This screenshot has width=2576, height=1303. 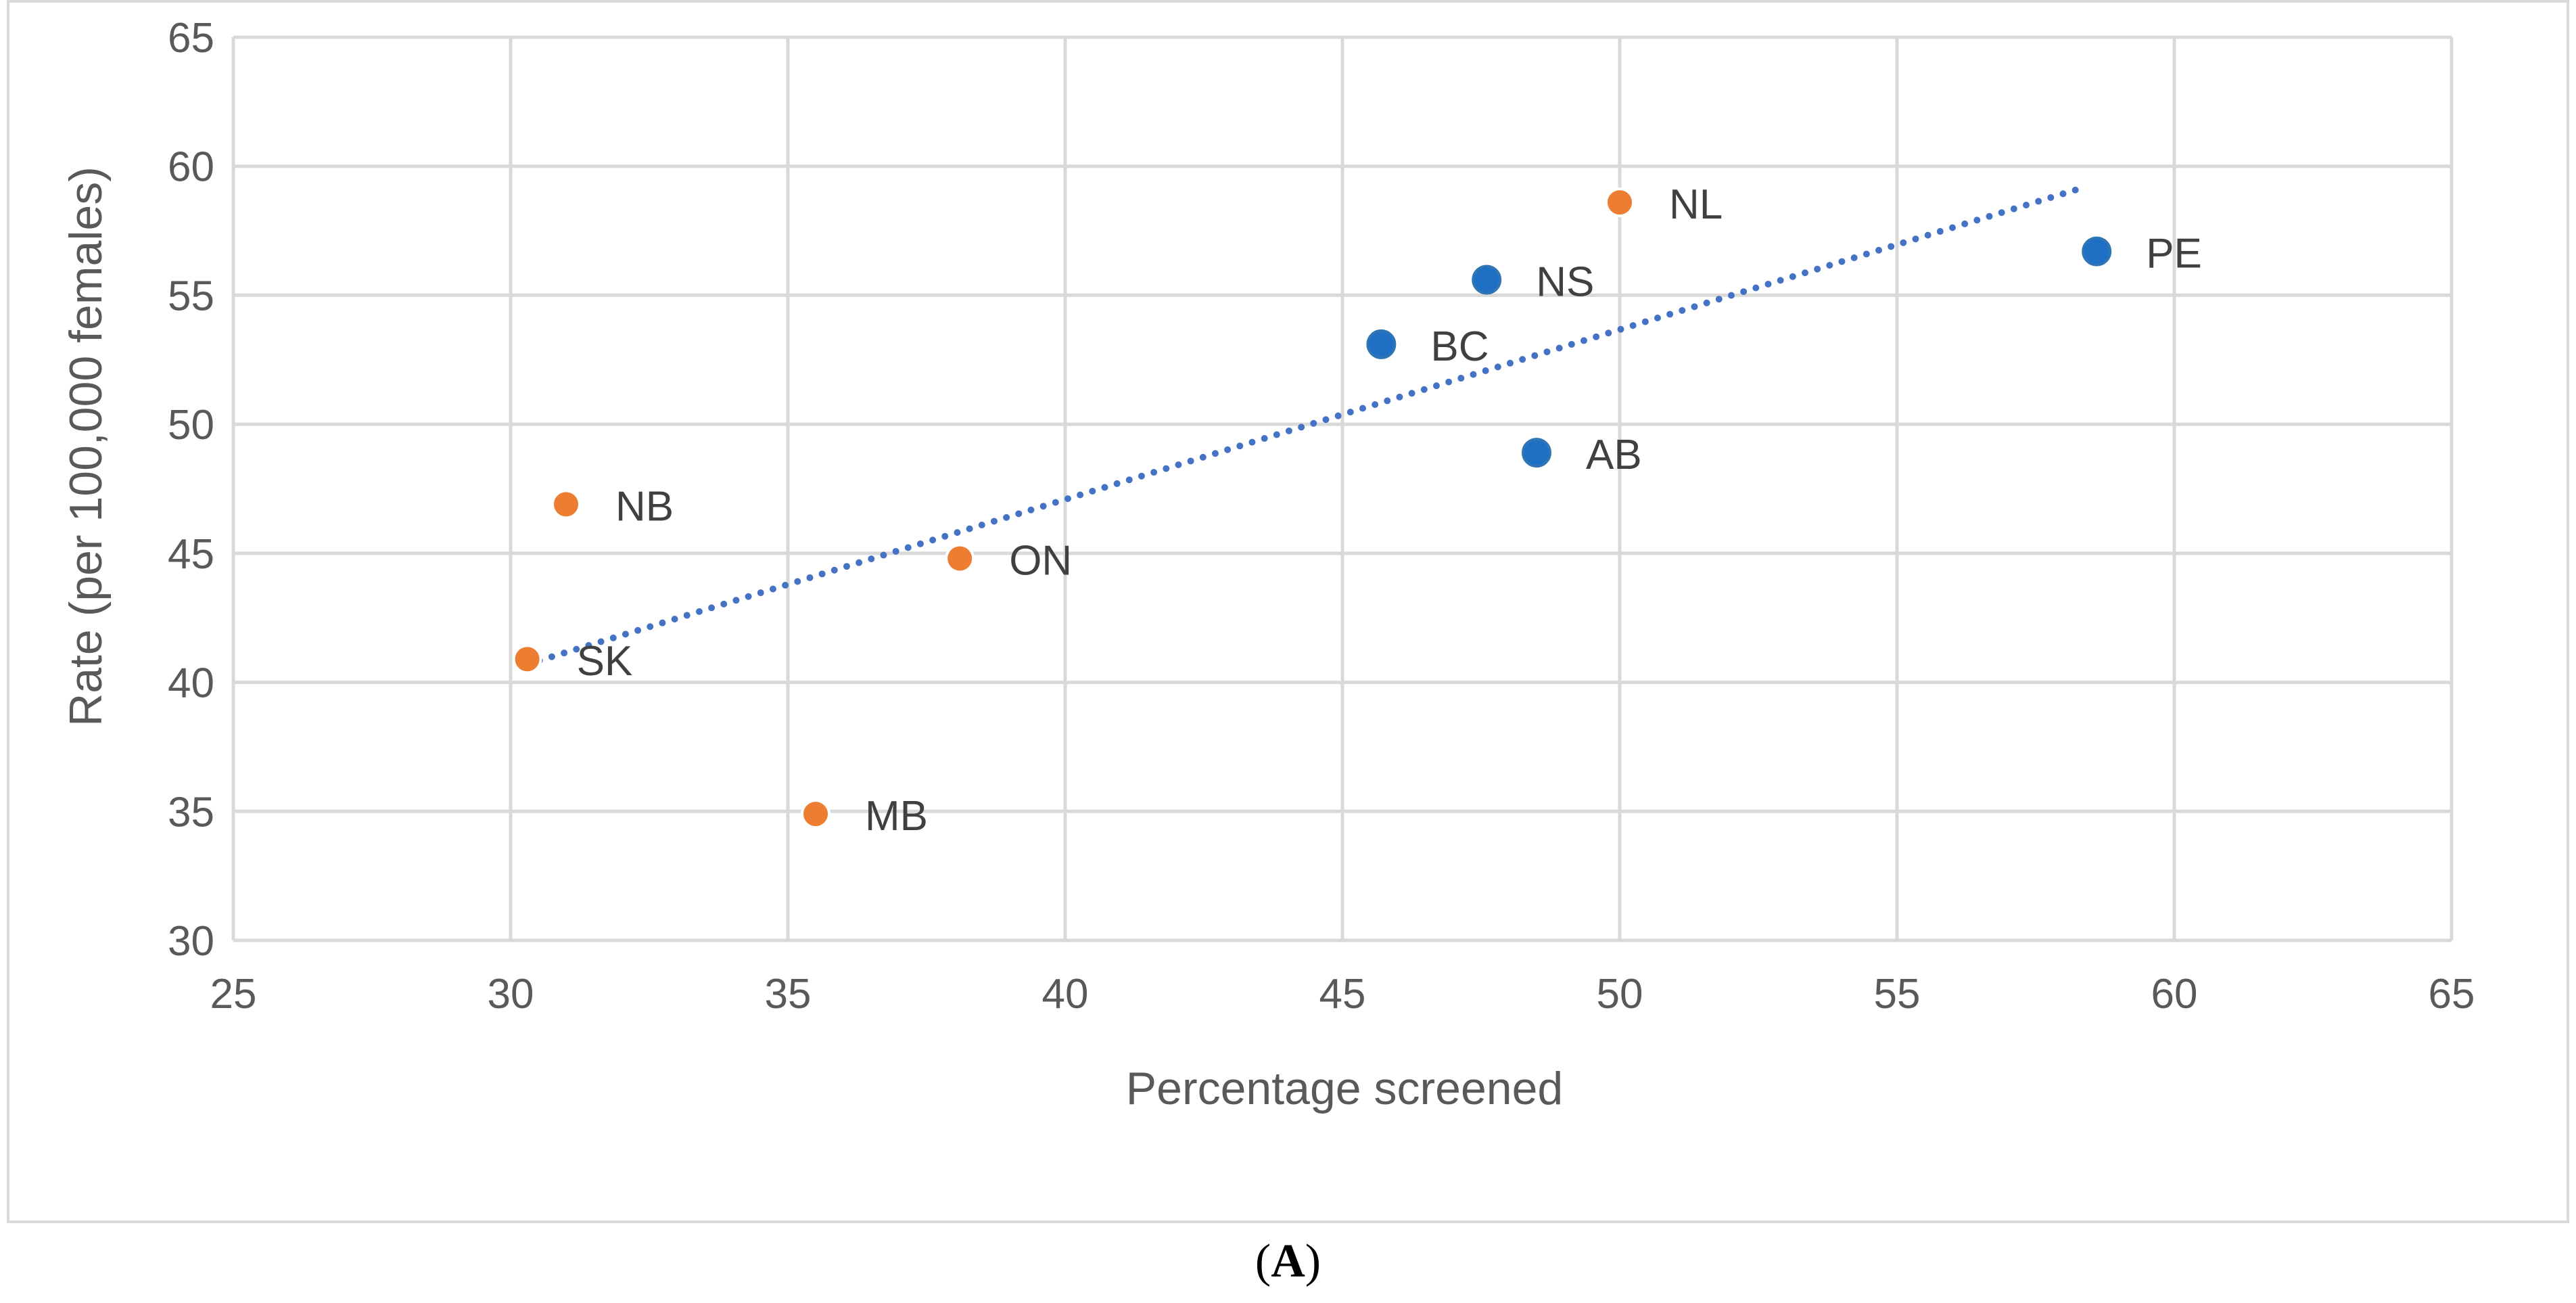 What do you see at coordinates (191, 167) in the screenshot?
I see `y-tick-label: 60` at bounding box center [191, 167].